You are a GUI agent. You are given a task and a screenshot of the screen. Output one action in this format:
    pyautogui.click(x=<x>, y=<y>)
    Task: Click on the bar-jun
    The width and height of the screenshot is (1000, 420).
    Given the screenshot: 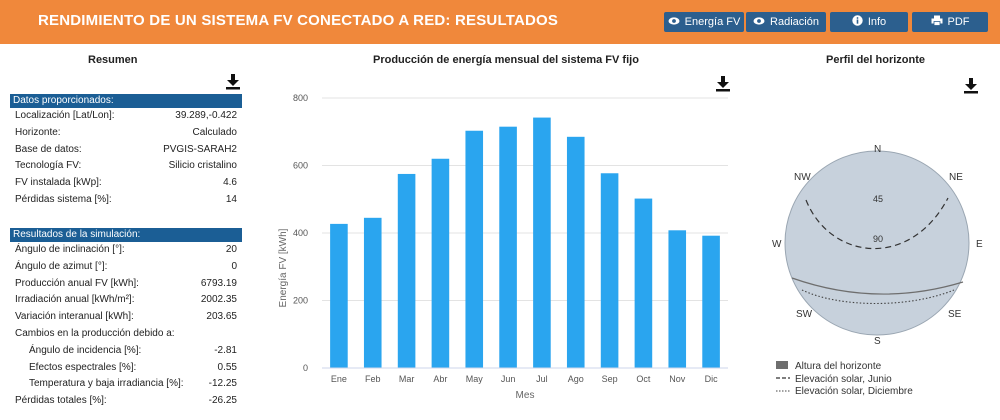 What is the action you would take?
    pyautogui.click(x=508, y=247)
    